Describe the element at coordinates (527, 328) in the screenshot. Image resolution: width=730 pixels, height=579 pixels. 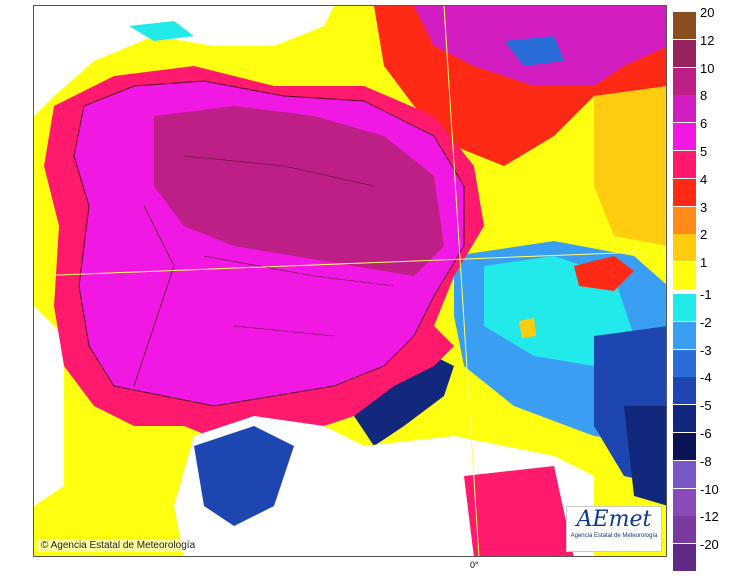
I see `ibiza-island` at that location.